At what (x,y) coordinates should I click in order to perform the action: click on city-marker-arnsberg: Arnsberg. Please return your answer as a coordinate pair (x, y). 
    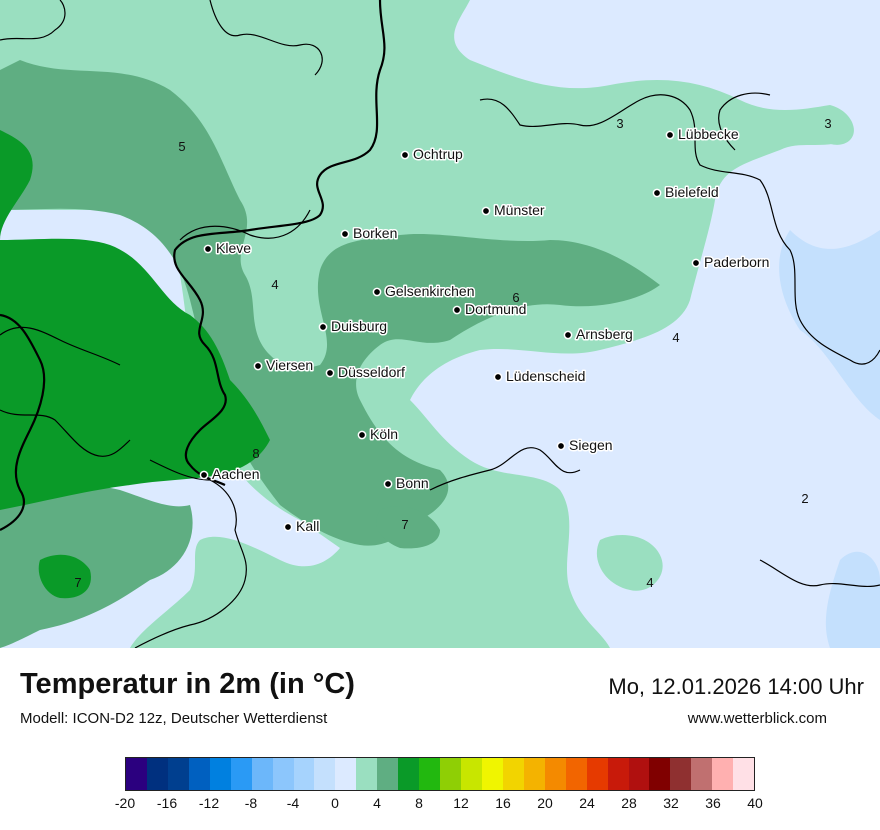
    Looking at the image, I should click on (598, 334).